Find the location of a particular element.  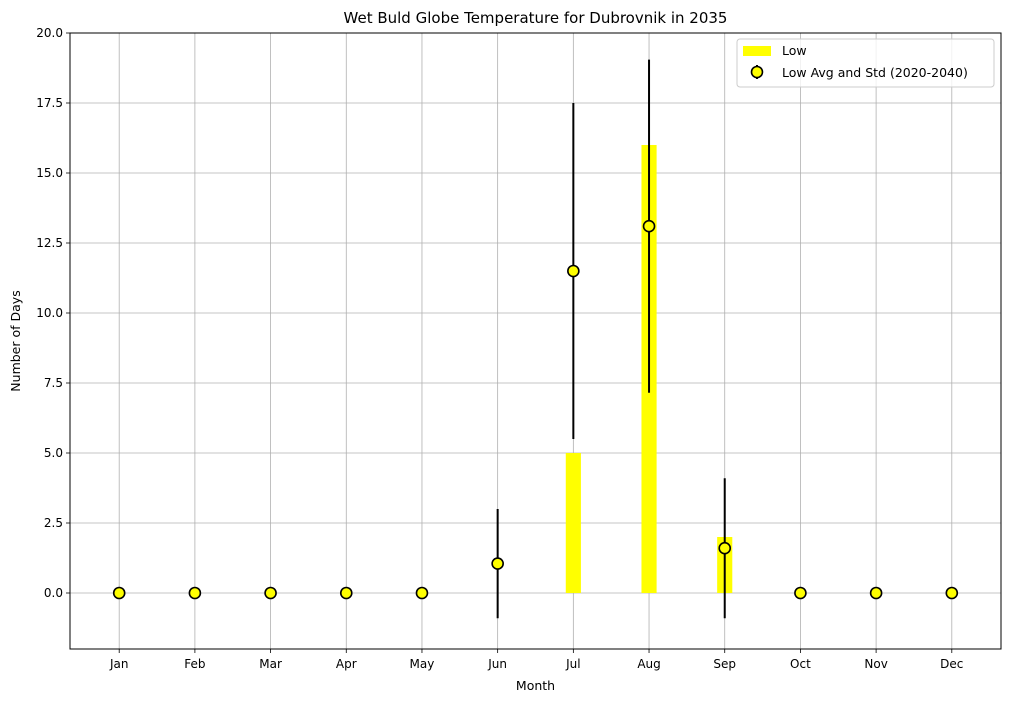

x-tick-label: Jul is located at coordinates (572, 664).